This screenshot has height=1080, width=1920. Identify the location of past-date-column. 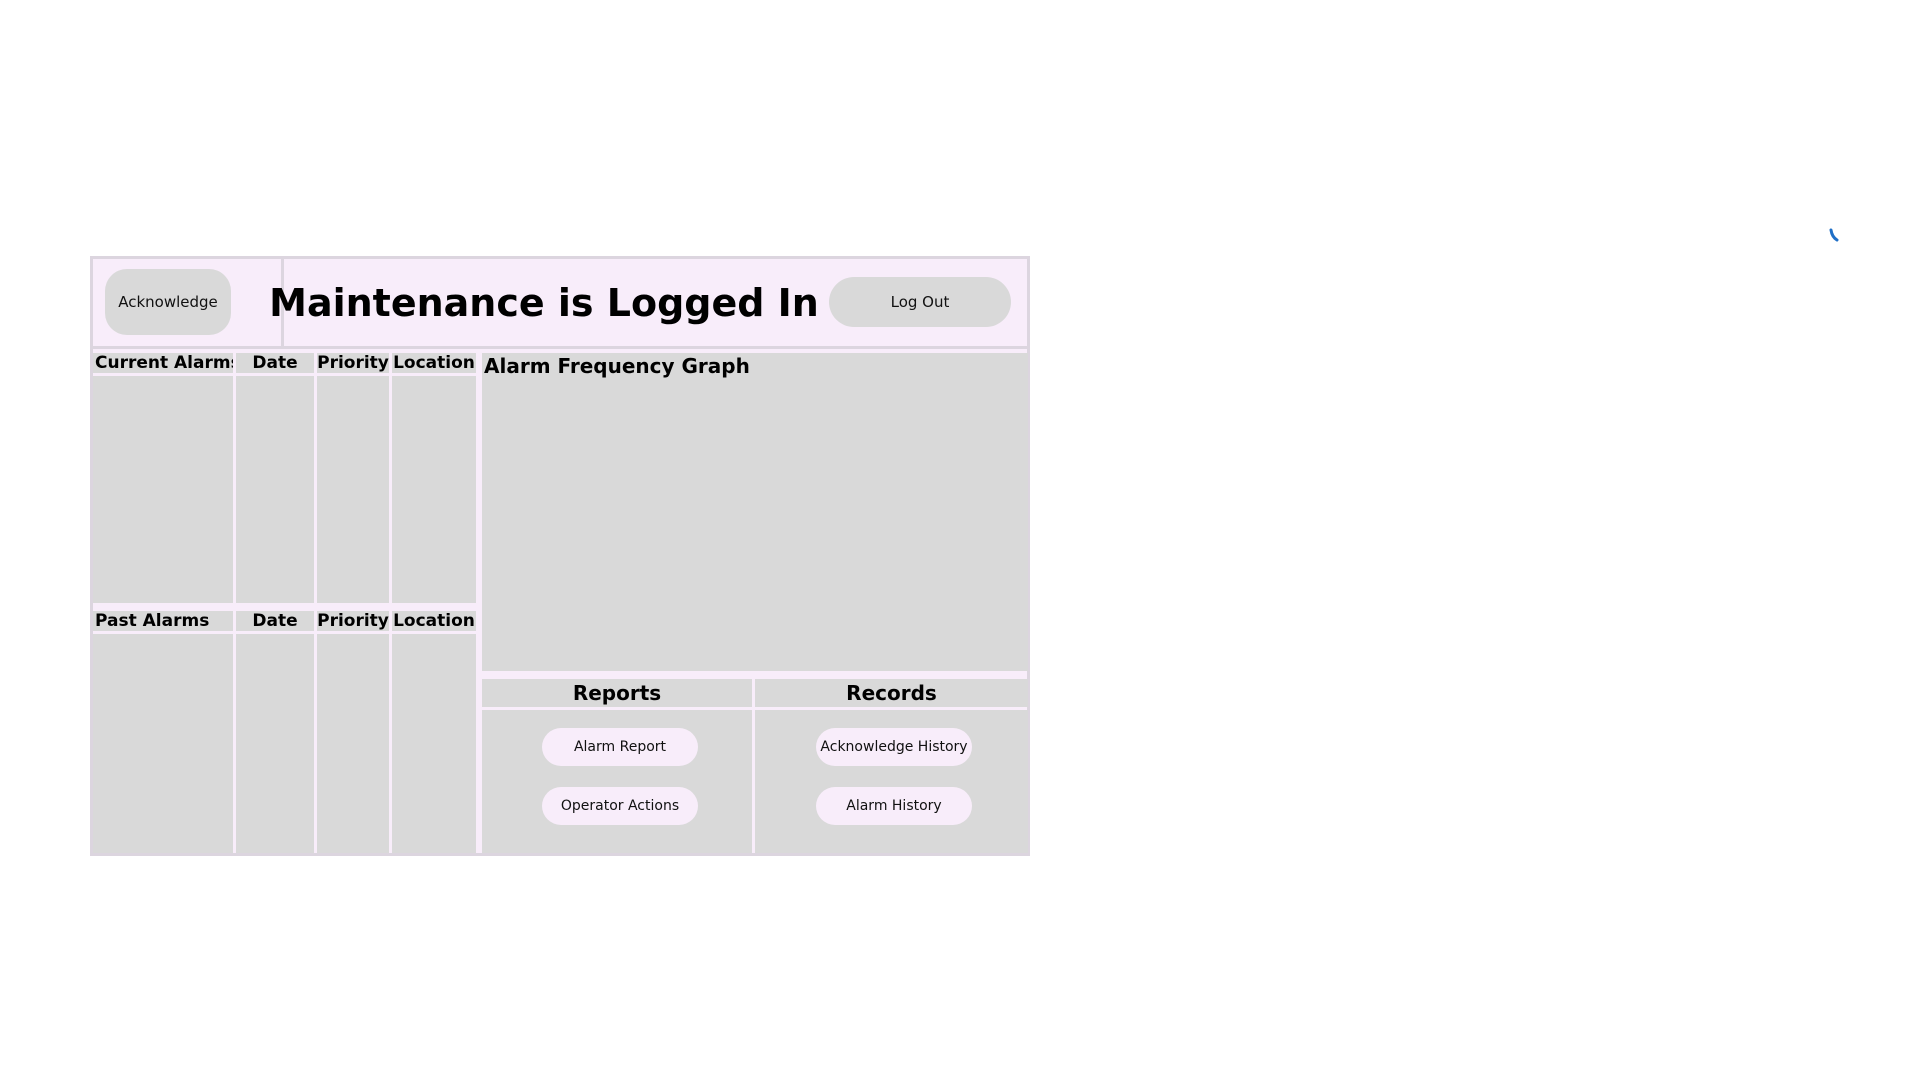
(275, 743).